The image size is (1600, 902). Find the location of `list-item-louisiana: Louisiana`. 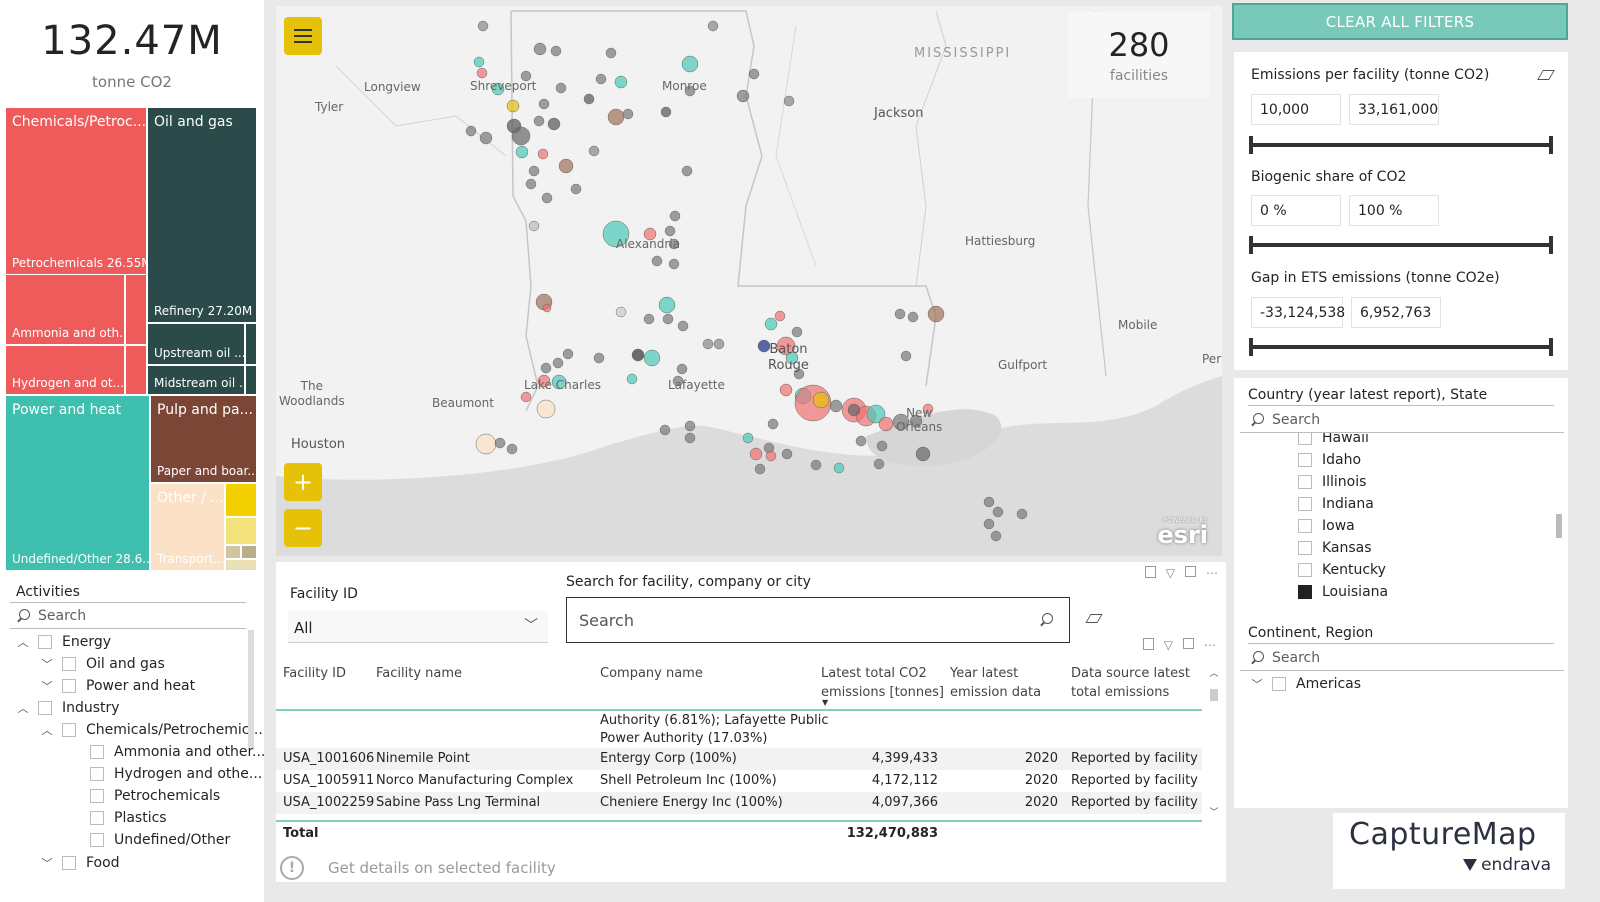

list-item-louisiana: Louisiana is located at coordinates (1343, 592).